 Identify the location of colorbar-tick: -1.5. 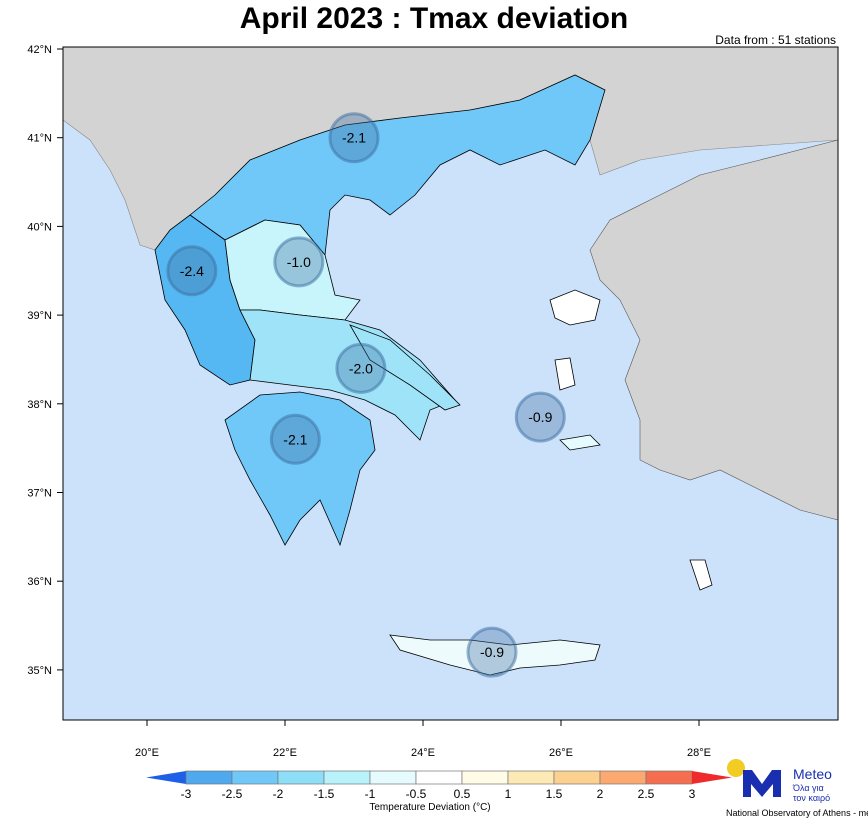
(324, 794).